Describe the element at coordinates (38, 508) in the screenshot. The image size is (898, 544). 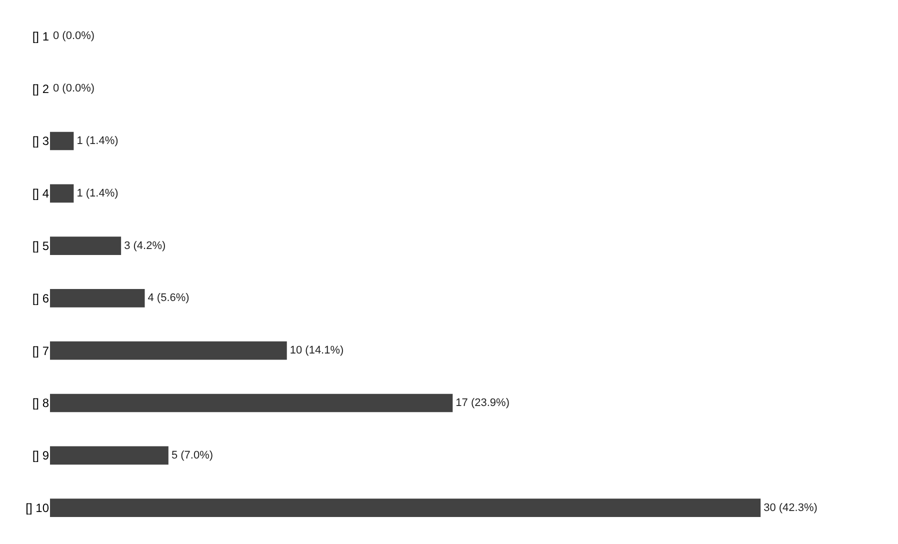
I see `y-tick-label: [] 10` at that location.